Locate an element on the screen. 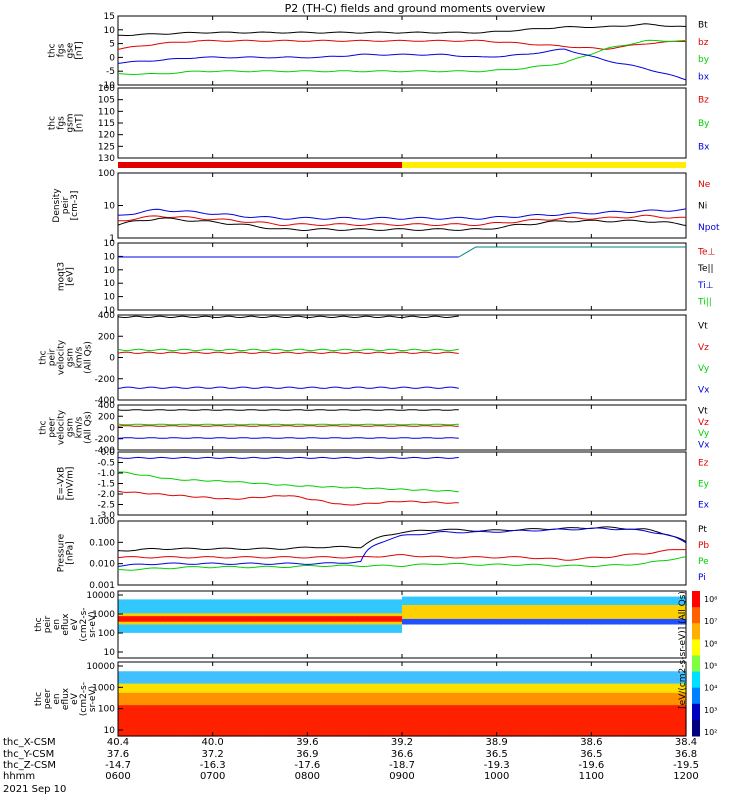 The height and width of the screenshot is (800, 750). density-ylabel: Density is located at coordinates (57, 205).